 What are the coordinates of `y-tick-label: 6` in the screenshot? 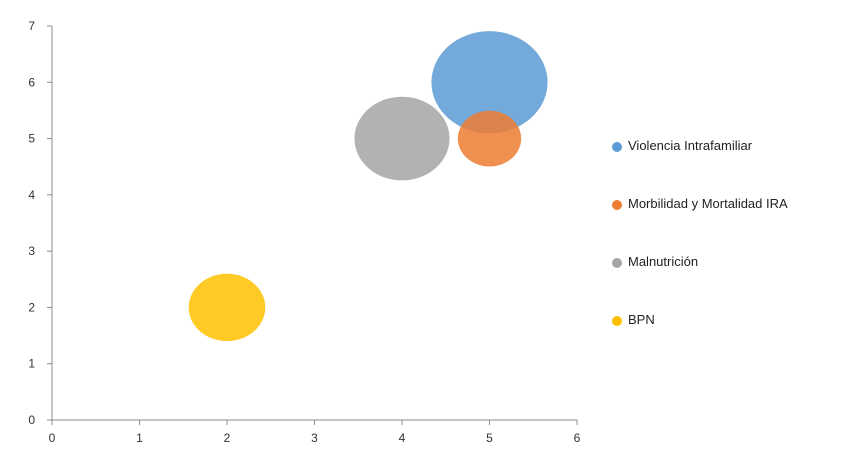 It's located at (31, 82).